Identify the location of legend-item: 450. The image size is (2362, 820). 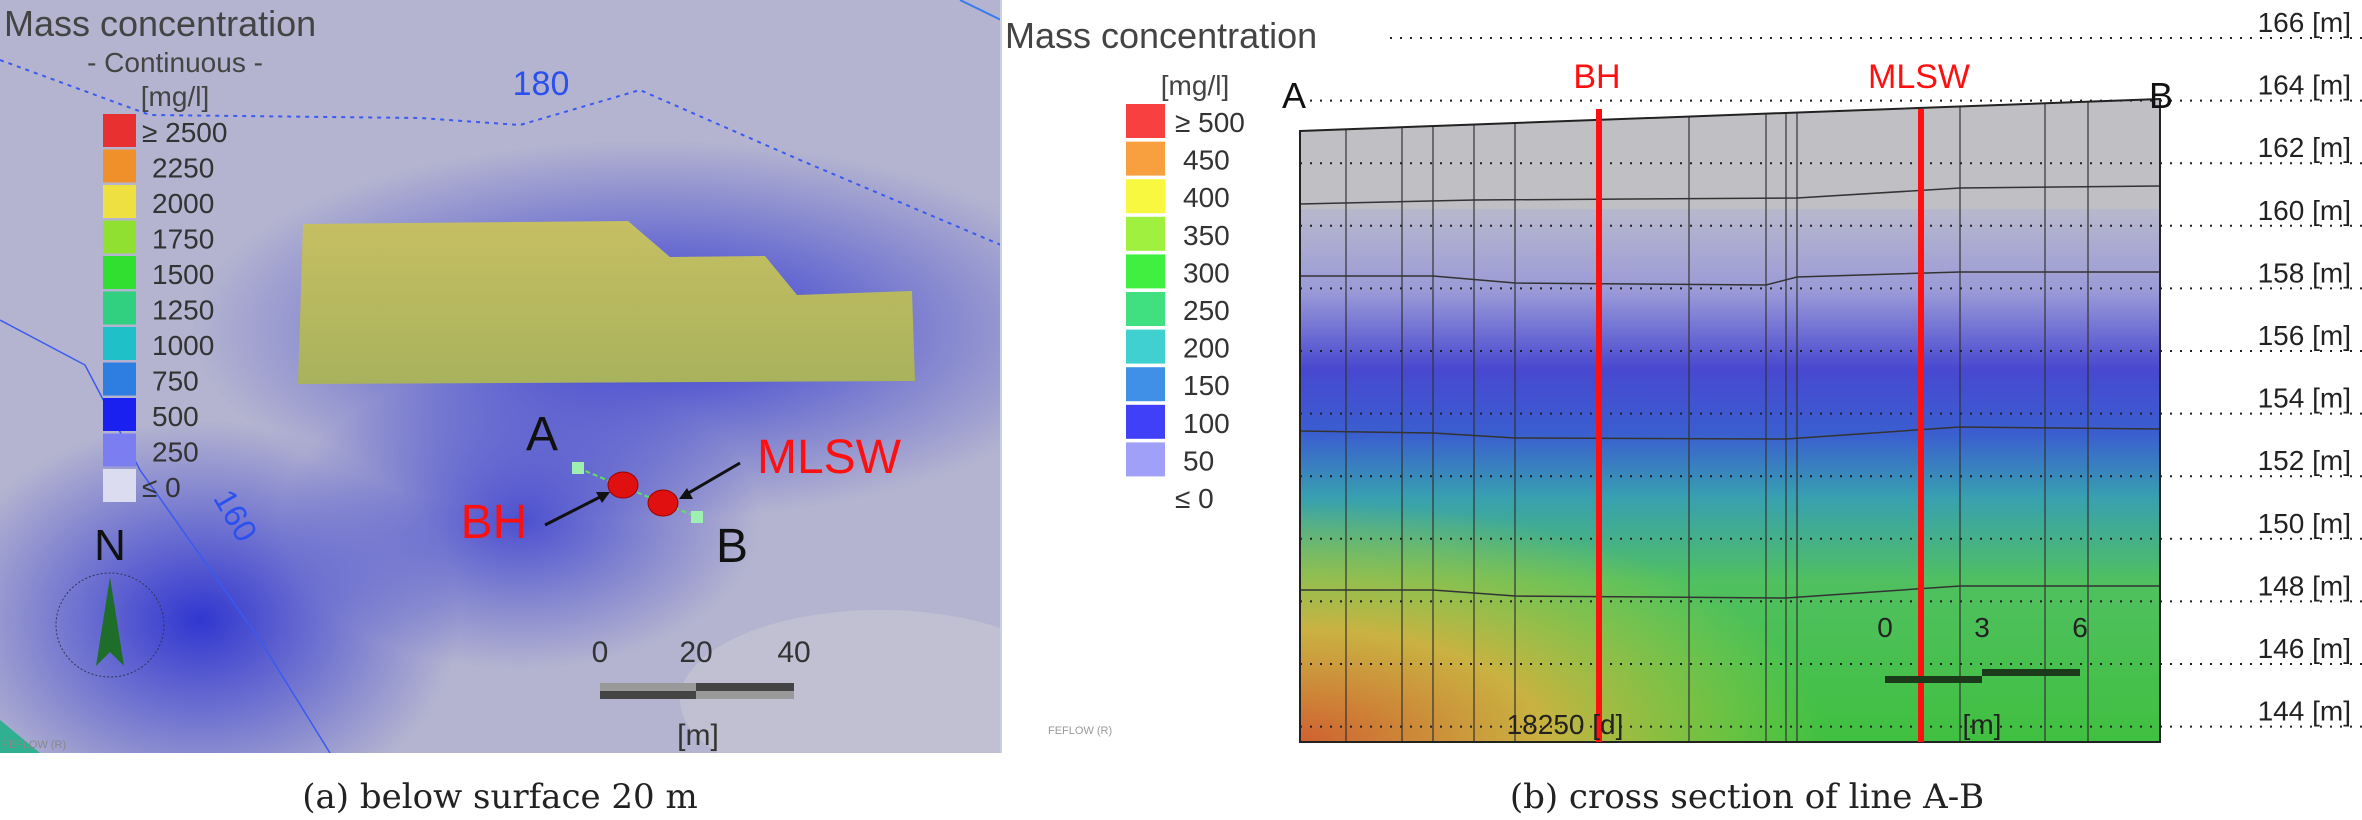
(1178, 158).